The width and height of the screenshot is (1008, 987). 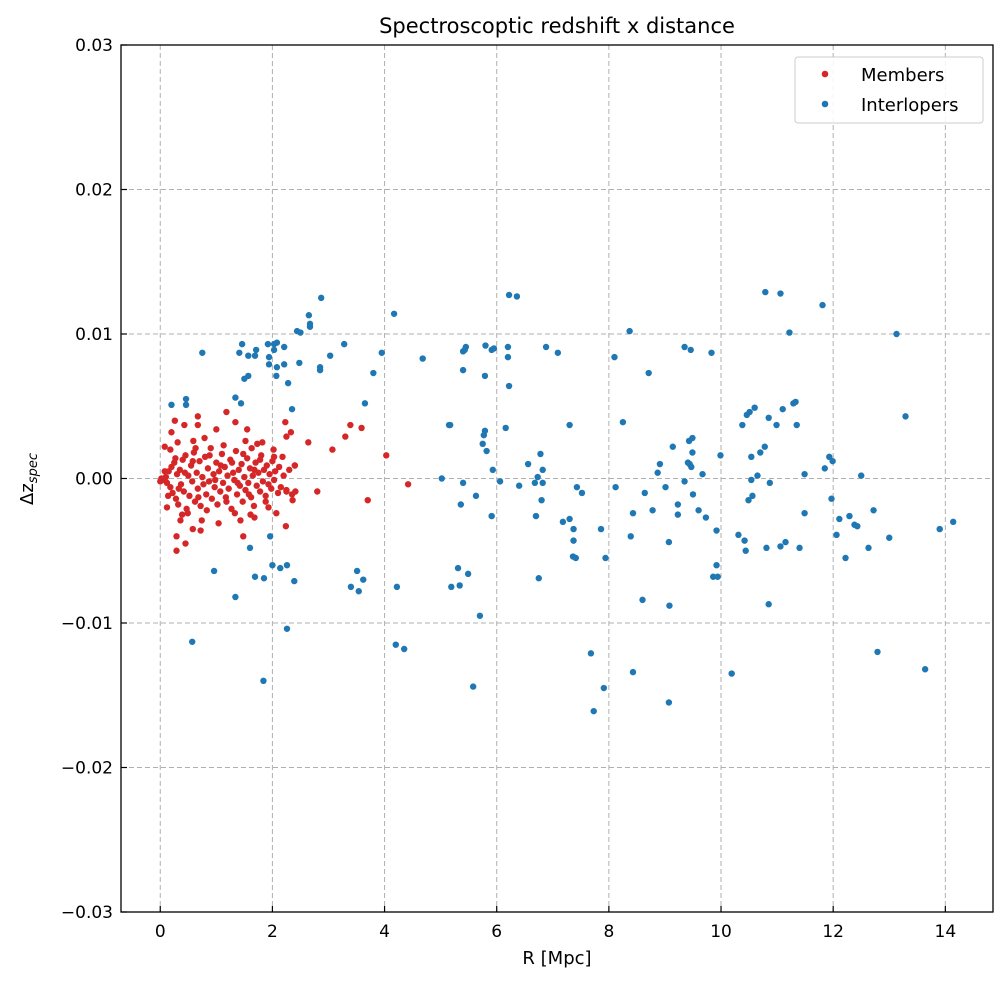 What do you see at coordinates (272, 932) in the screenshot?
I see `x-tick-label: 2` at bounding box center [272, 932].